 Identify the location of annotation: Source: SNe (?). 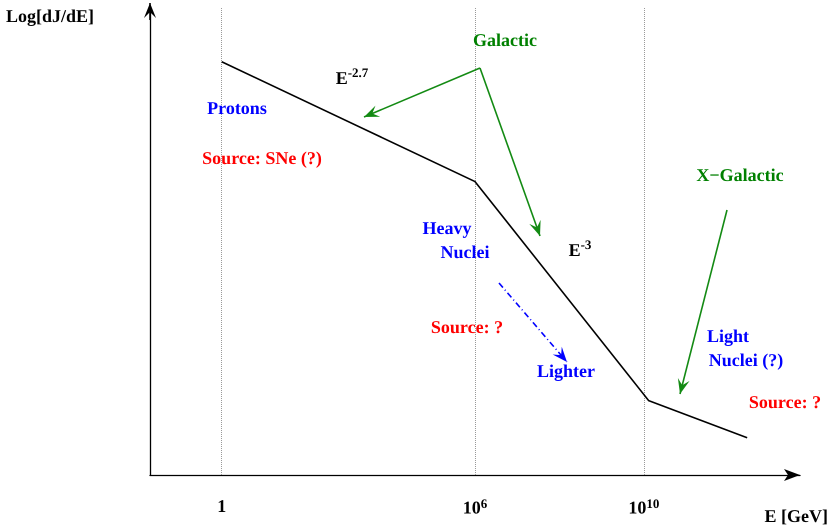
(262, 158).